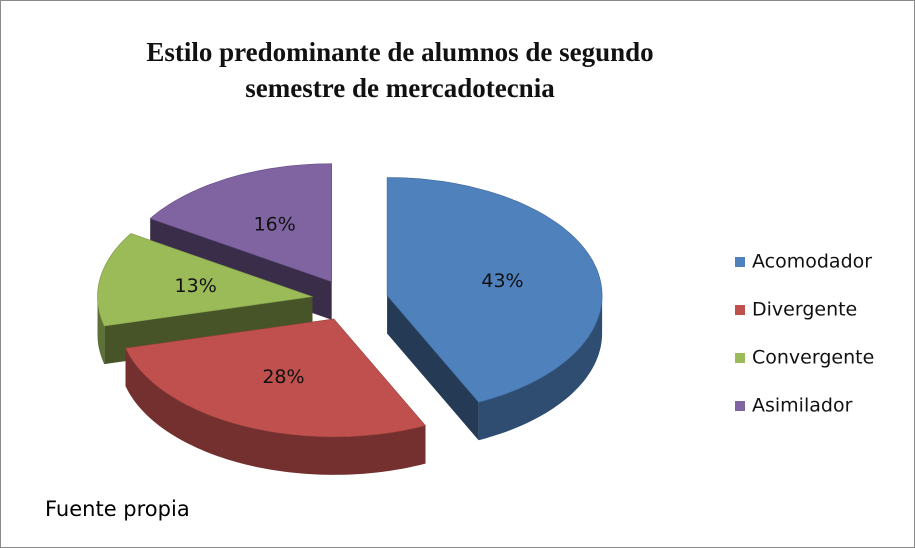  Describe the element at coordinates (196, 286) in the screenshot. I see `data-label: 13%` at that location.